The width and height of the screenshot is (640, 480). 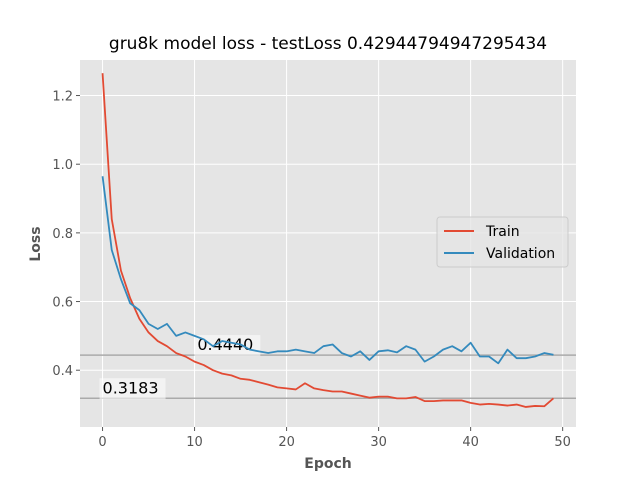 I want to click on legend-box, so click(x=502, y=242).